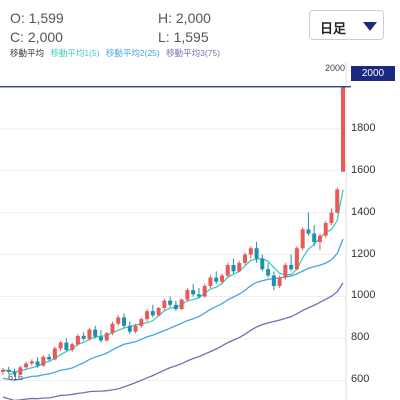  I want to click on moving-average-legend: 移動平均 移動平均1(5) 移動平均2(25) 移動平均3(75), so click(117, 53).